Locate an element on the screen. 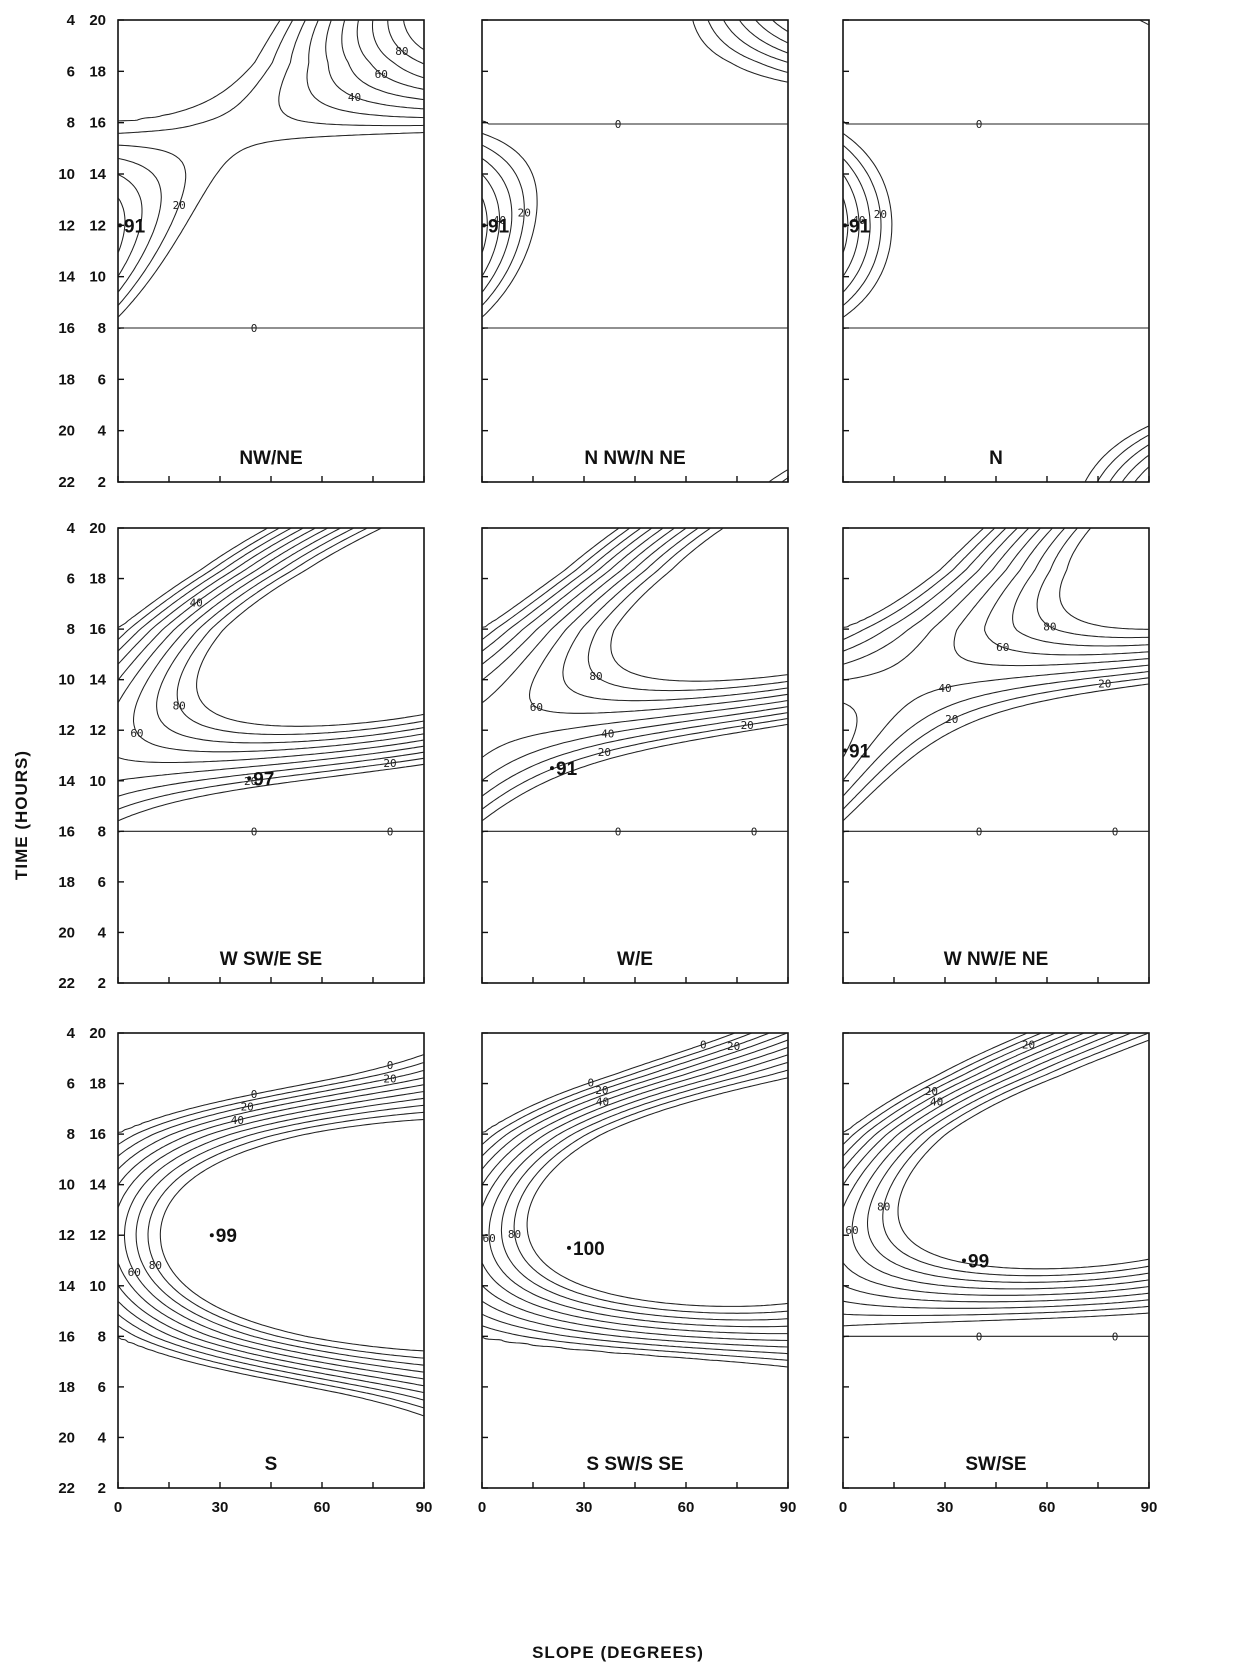 The height and width of the screenshot is (1672, 1237). x-tick-label: 90 is located at coordinates (424, 1507).